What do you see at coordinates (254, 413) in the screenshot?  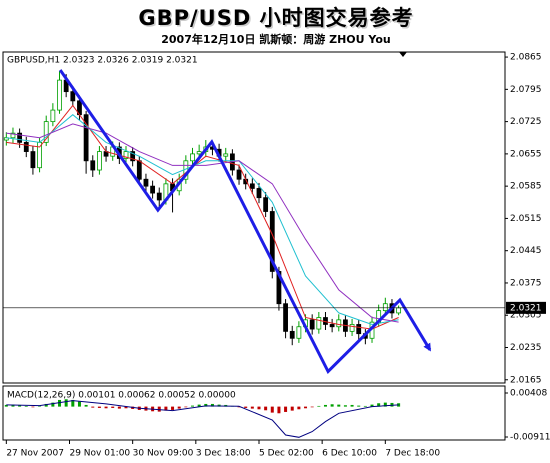 I see `macd-panel` at bounding box center [254, 413].